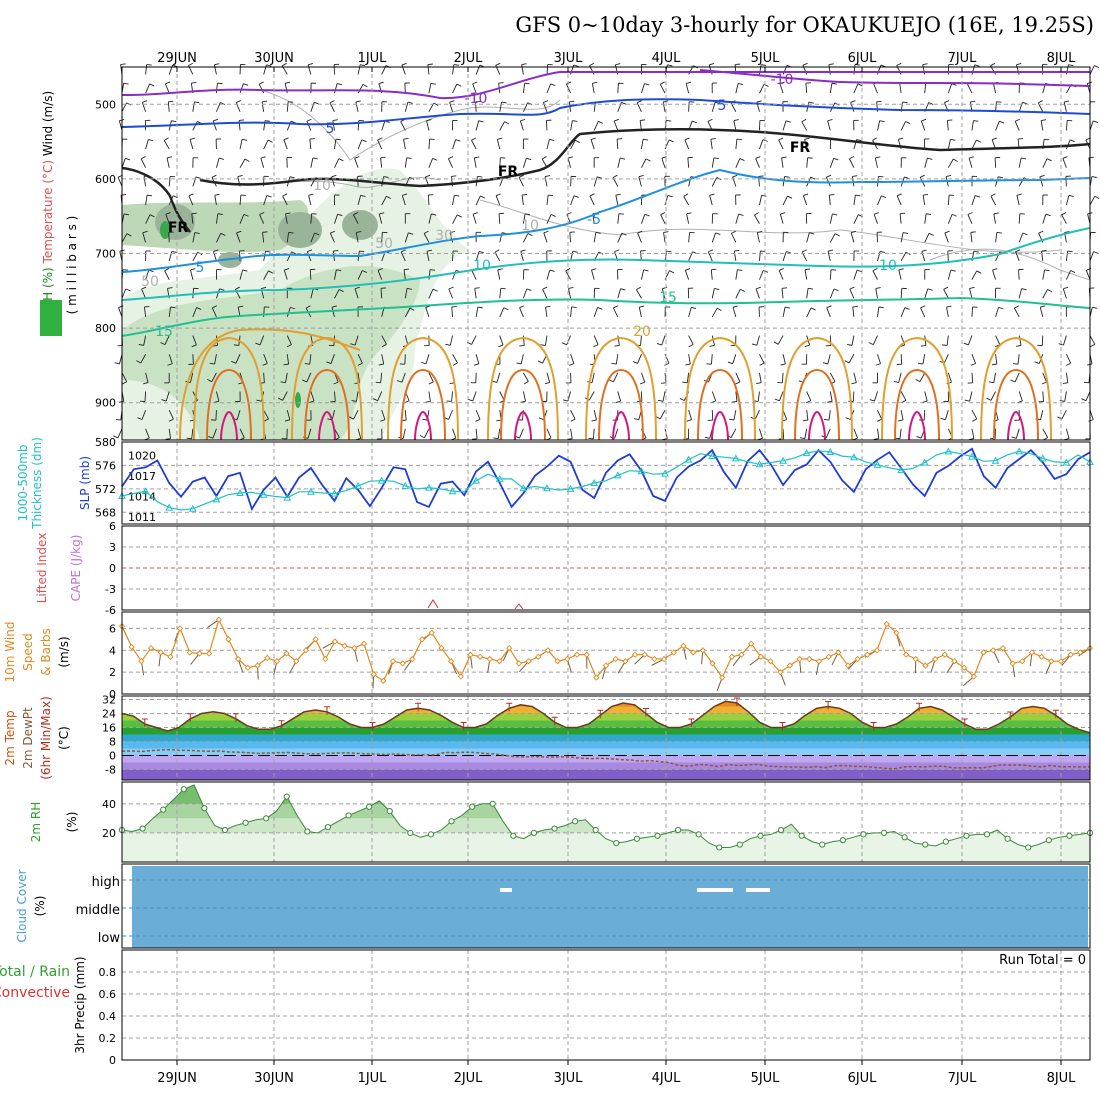 The width and height of the screenshot is (1100, 1100). I want to click on surface-wind-barb, so click(293, 667).